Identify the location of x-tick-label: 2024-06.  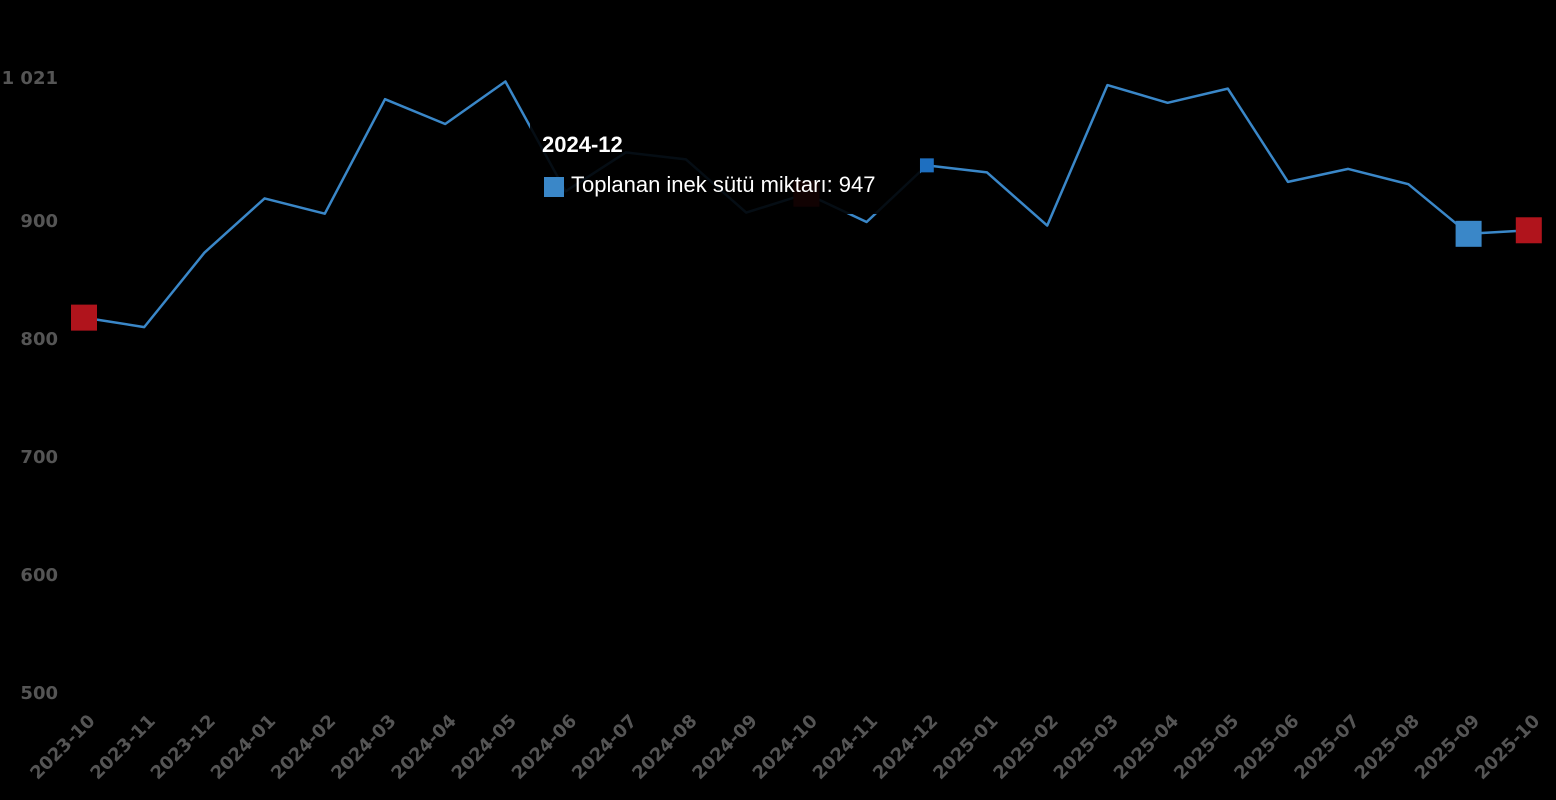
(544, 747).